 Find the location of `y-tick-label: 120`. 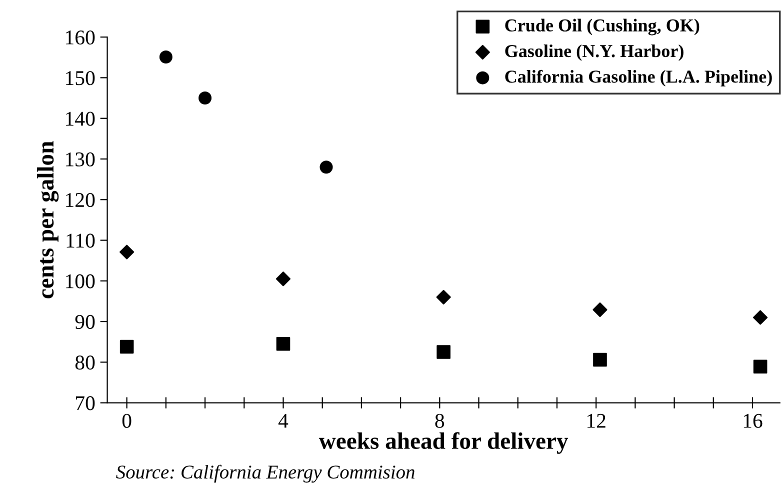

y-tick-label: 120 is located at coordinates (80, 200).